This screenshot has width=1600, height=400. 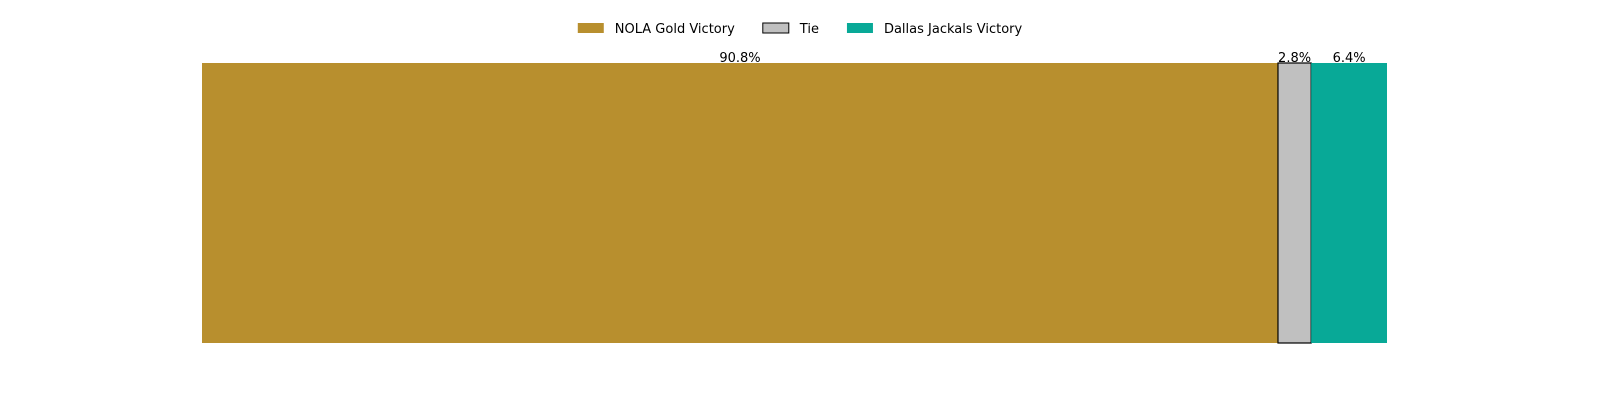 I want to click on bar-segment-tie, so click(x=1294, y=203).